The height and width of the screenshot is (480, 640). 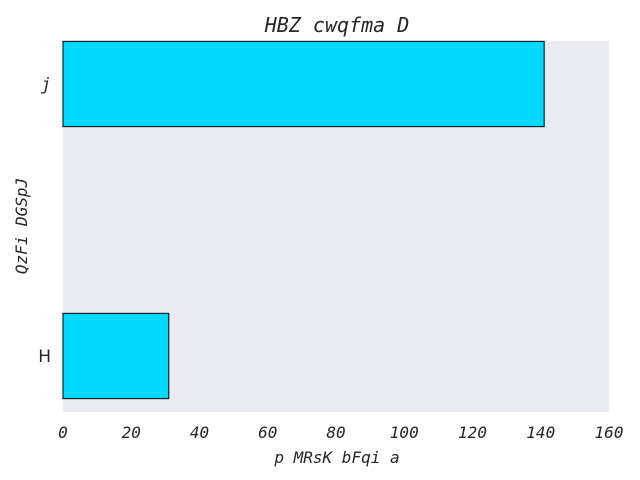 I want to click on bar-j, so click(x=303, y=84).